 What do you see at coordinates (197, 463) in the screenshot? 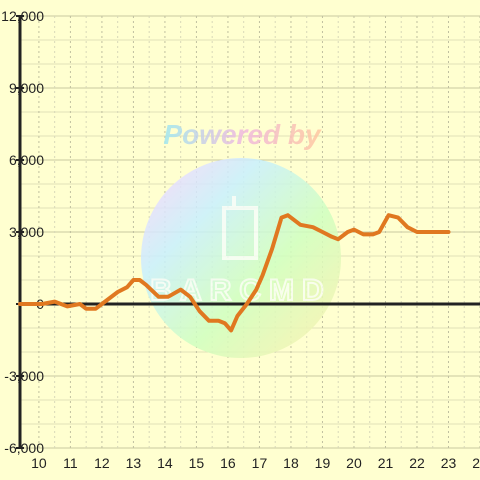
I see `x-tick-label: 15` at bounding box center [197, 463].